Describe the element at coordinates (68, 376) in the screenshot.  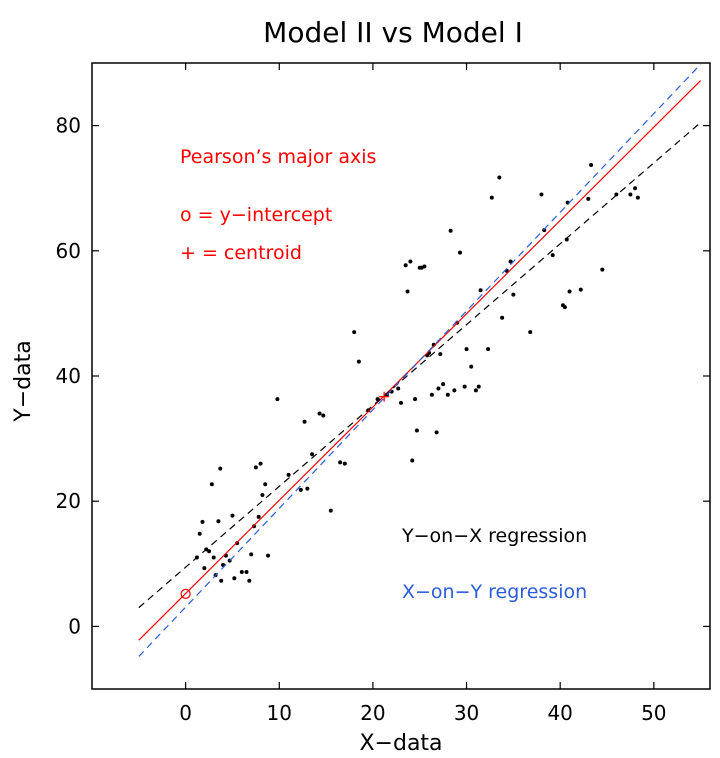
I see `y-tick-label: 40` at that location.